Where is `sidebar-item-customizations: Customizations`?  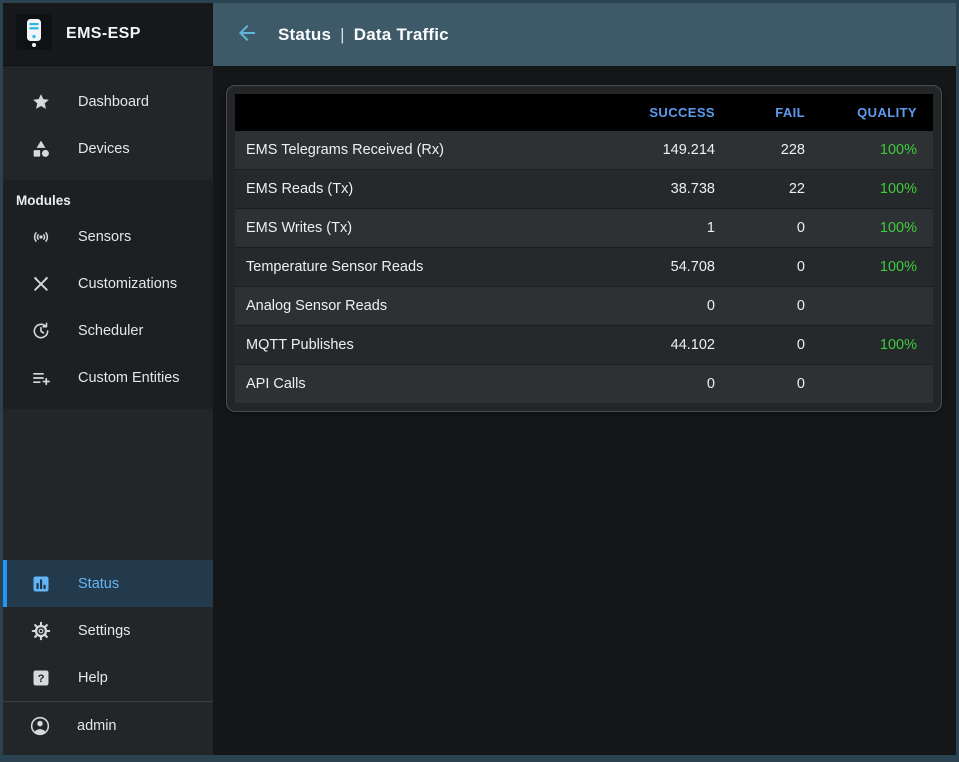 sidebar-item-customizations: Customizations is located at coordinates (108, 283).